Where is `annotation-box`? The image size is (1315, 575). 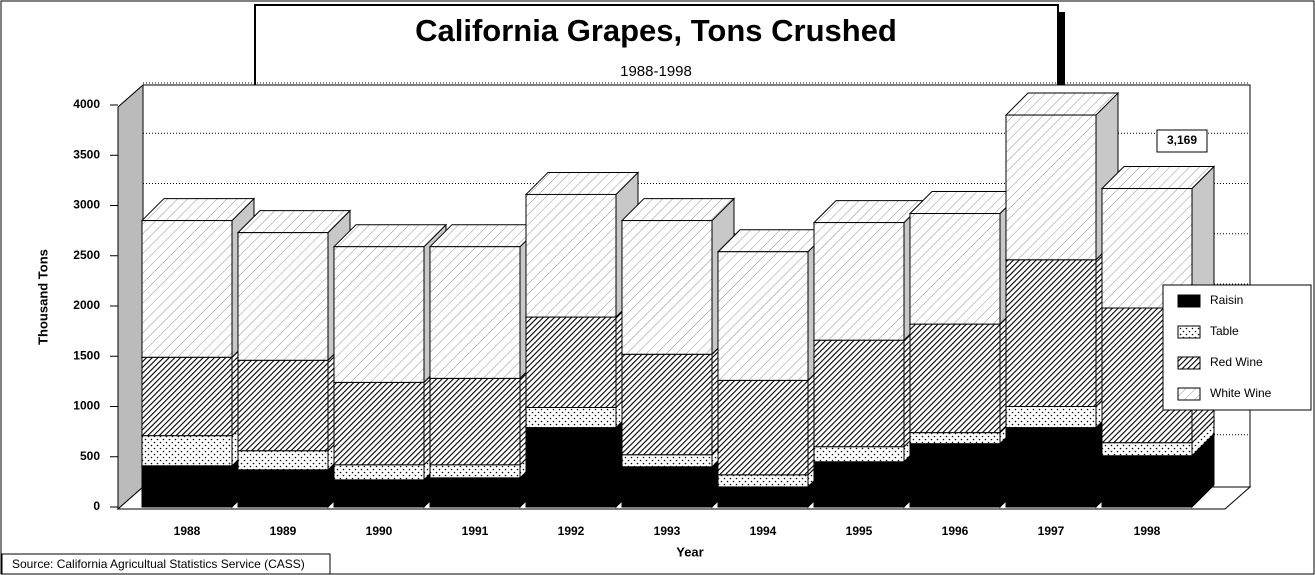
annotation-box is located at coordinates (1182, 141).